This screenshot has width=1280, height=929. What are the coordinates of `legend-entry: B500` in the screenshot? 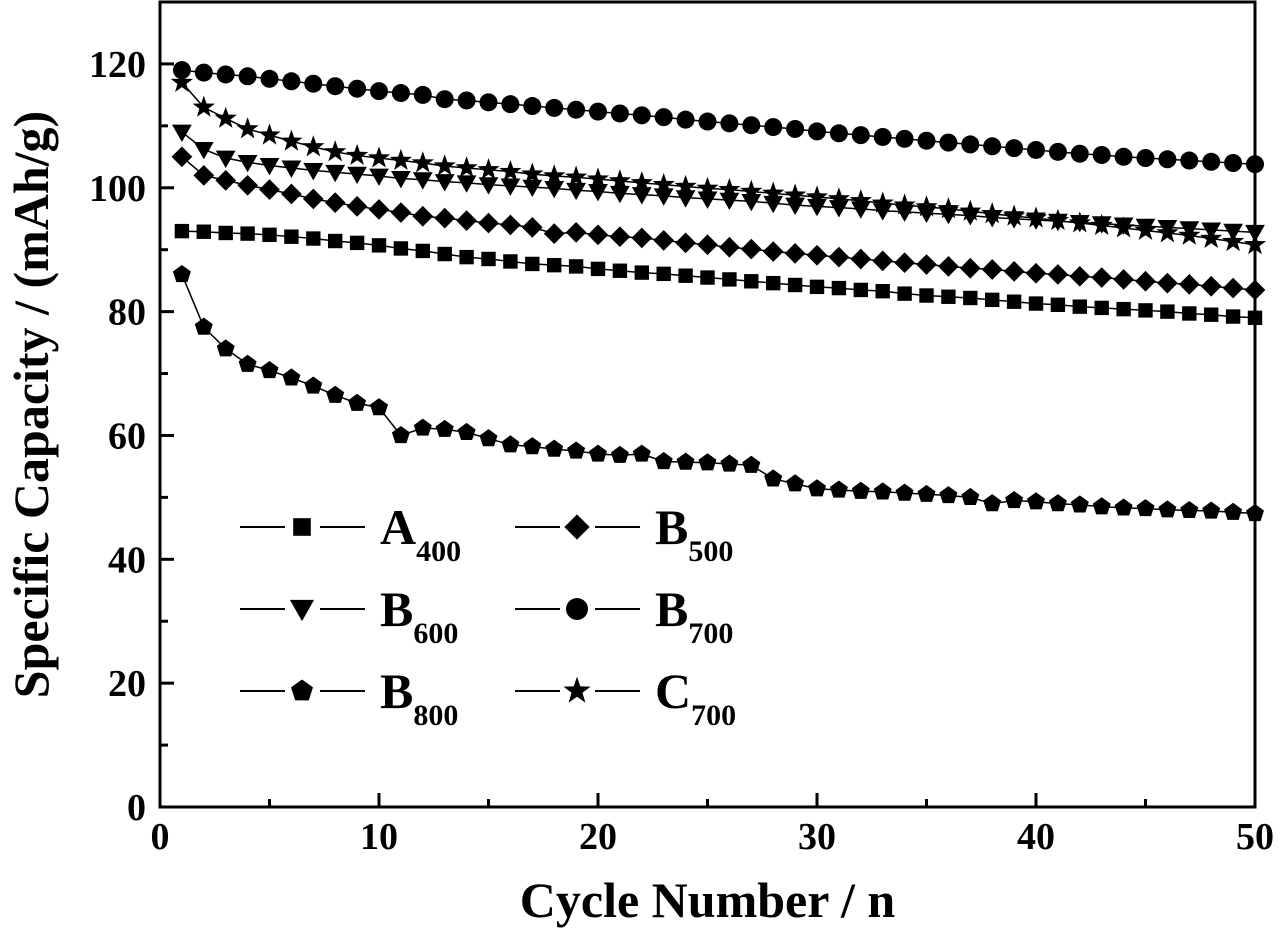 It's located at (624, 533).